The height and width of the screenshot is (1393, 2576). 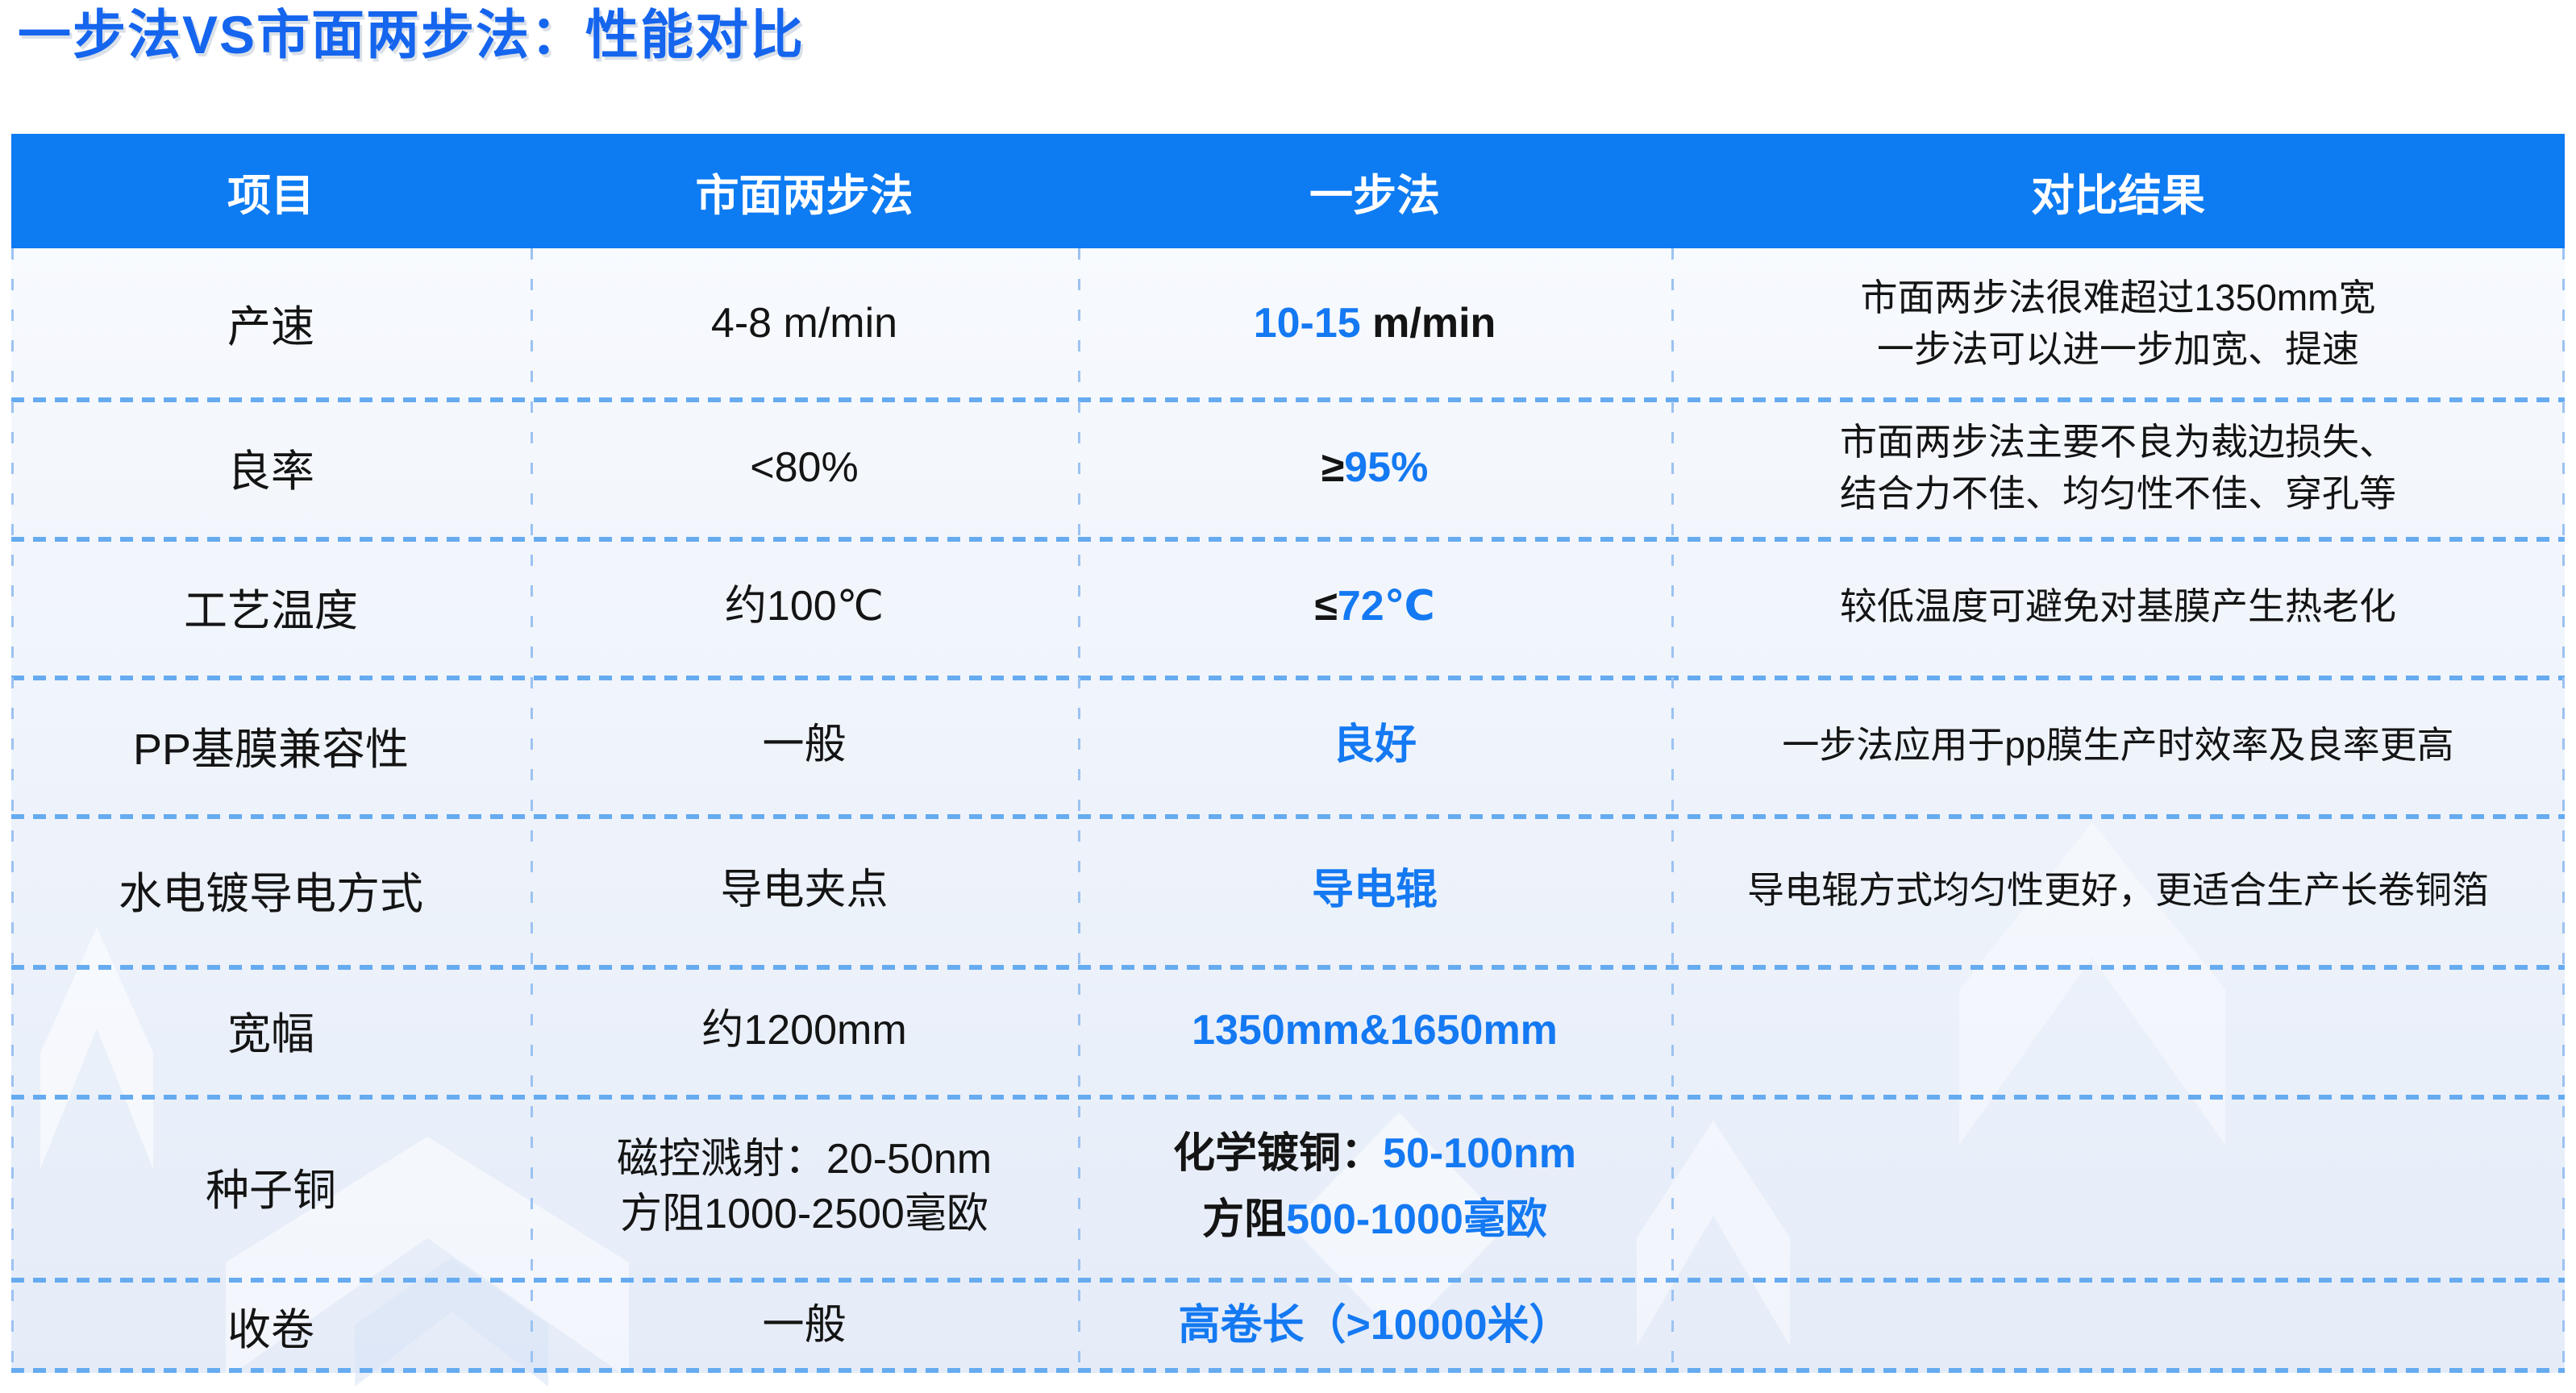 I want to click on cell-one-step: 导电辊, so click(x=1374, y=889).